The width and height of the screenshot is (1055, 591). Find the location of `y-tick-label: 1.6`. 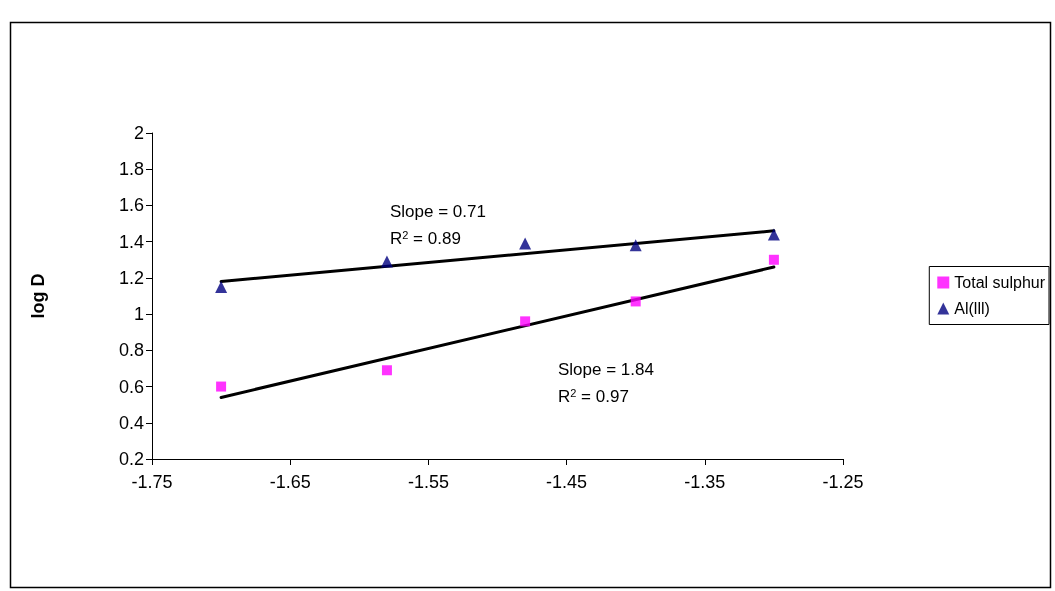

y-tick-label: 1.6 is located at coordinates (131, 205).